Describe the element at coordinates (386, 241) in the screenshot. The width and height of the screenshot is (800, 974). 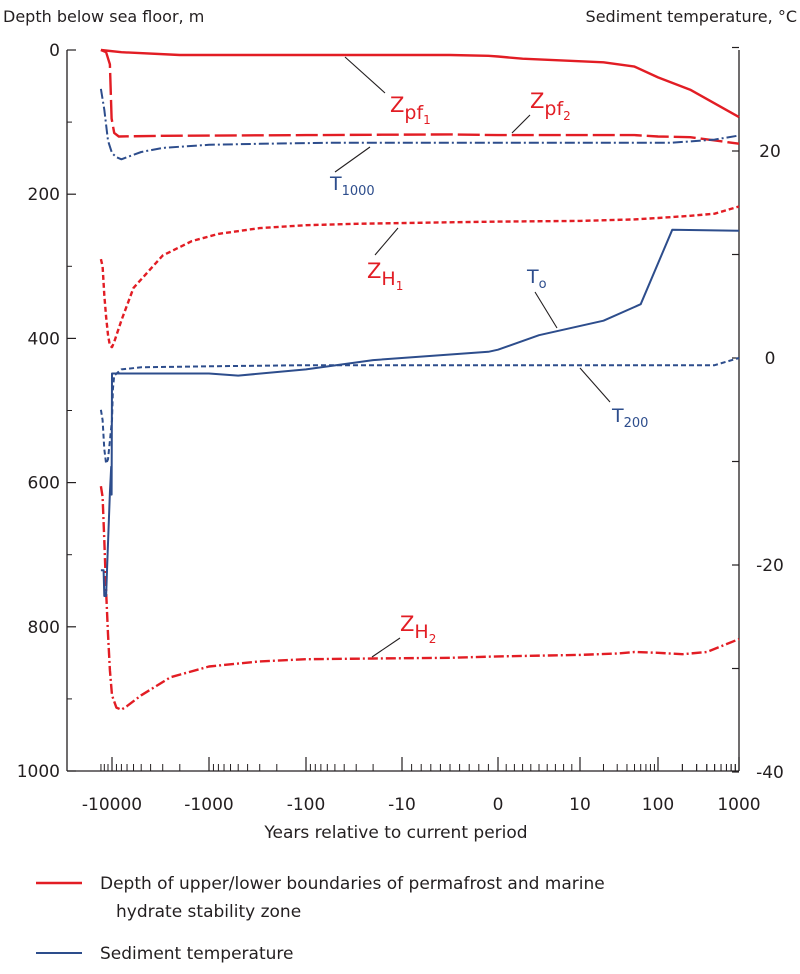
I see `series-label-z-H1-leader` at that location.